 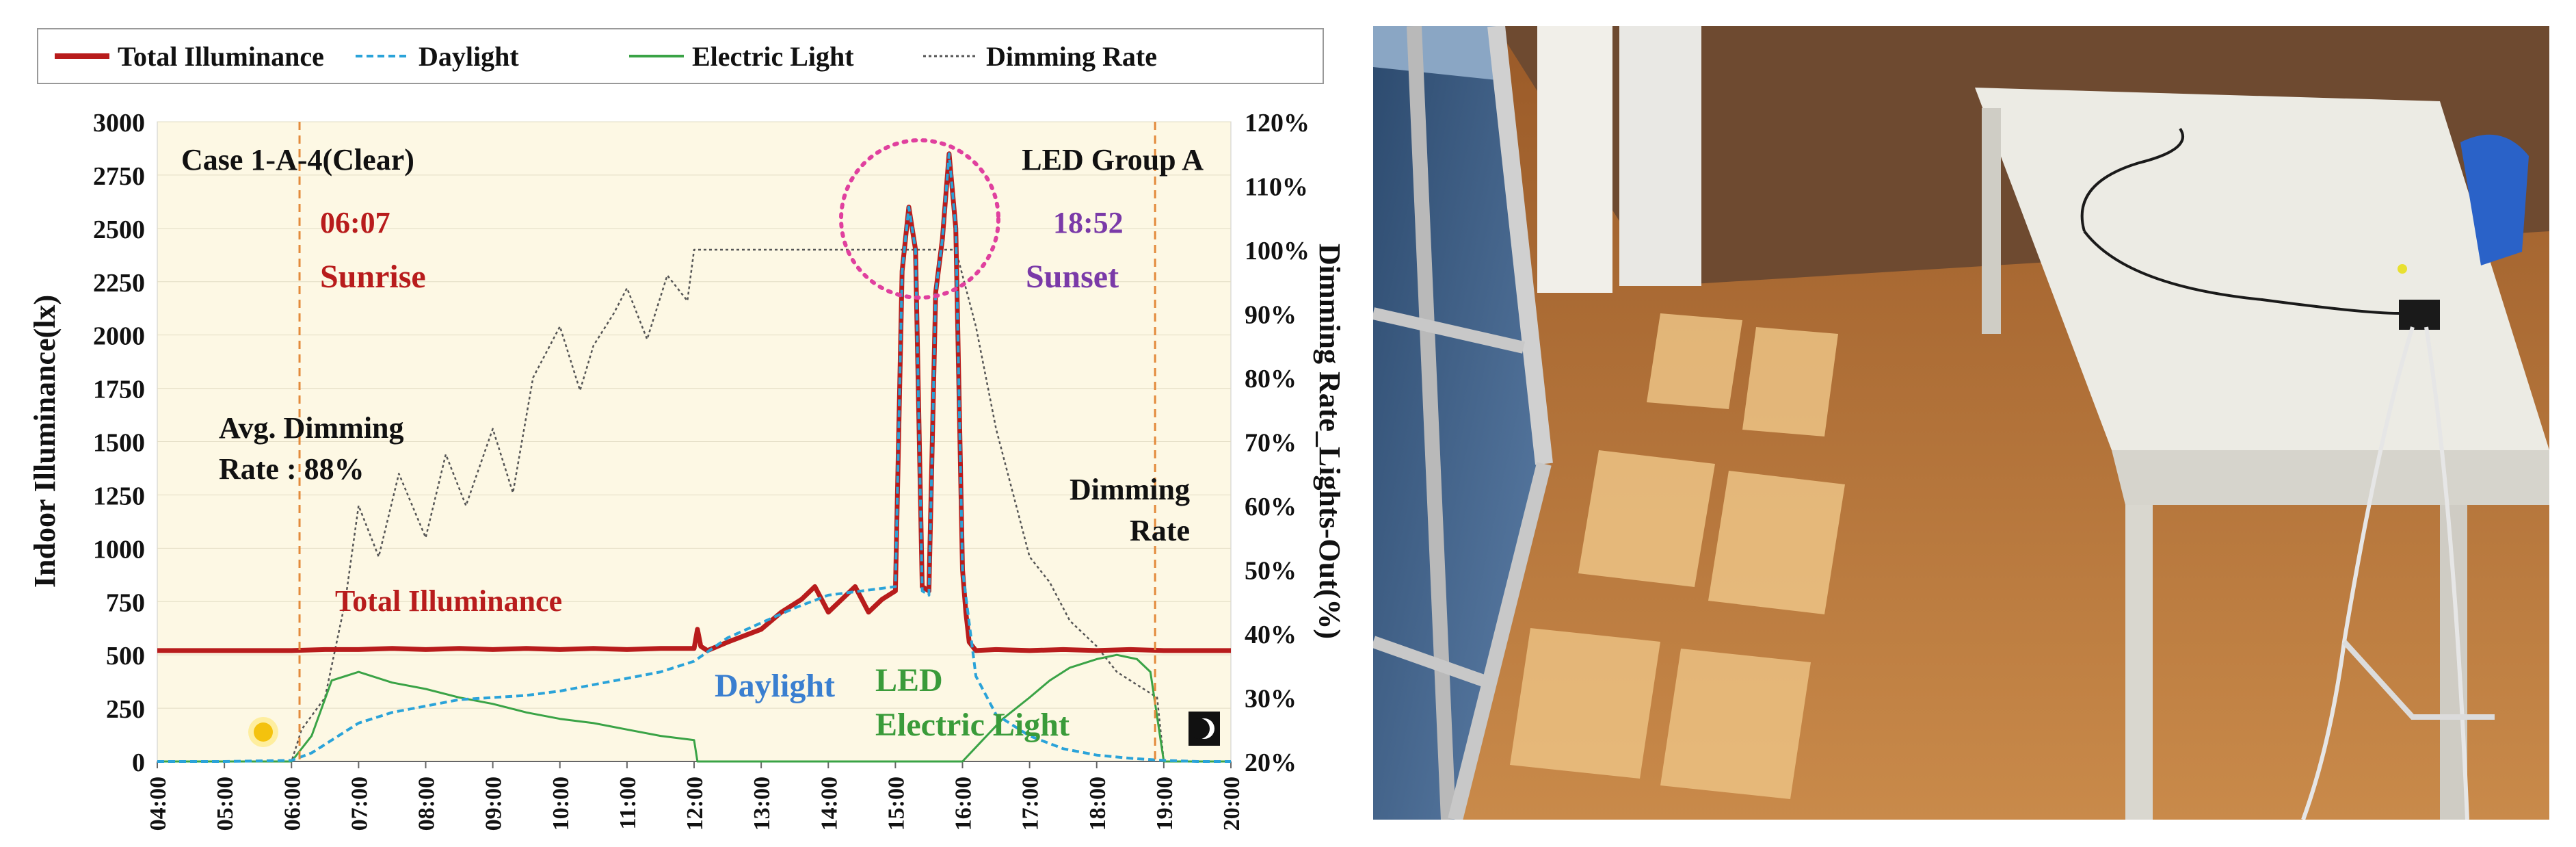 I want to click on case-label: Case 1-A-4(Clear), so click(x=297, y=160).